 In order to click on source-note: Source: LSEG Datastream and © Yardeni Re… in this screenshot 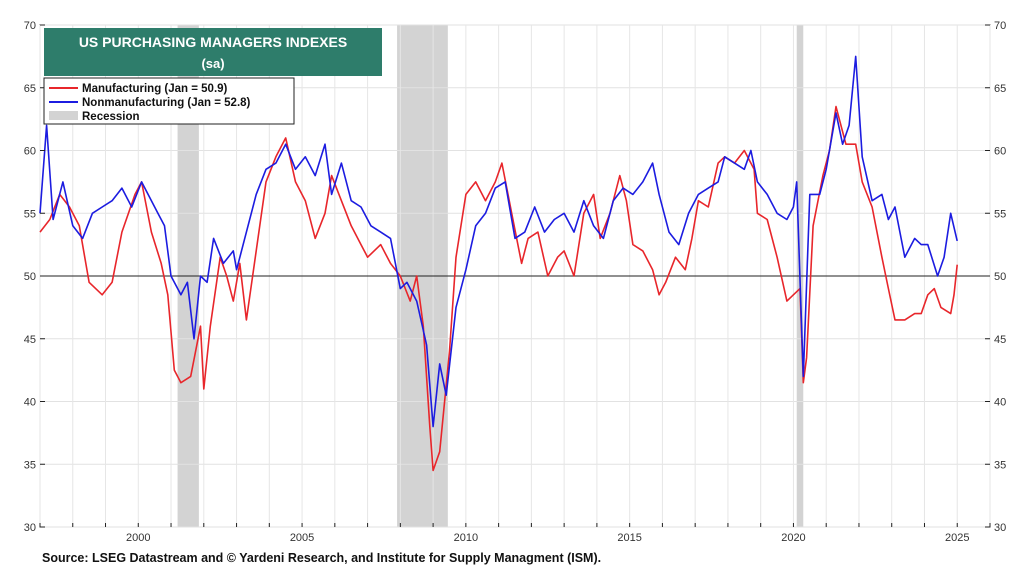, I will do `click(322, 558)`.